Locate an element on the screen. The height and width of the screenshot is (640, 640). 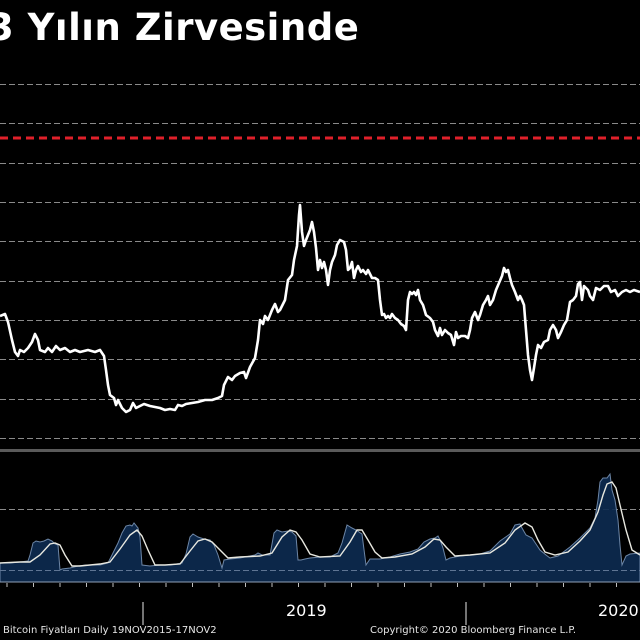
x-tick-label-2019: 2019 is located at coordinates (306, 610).